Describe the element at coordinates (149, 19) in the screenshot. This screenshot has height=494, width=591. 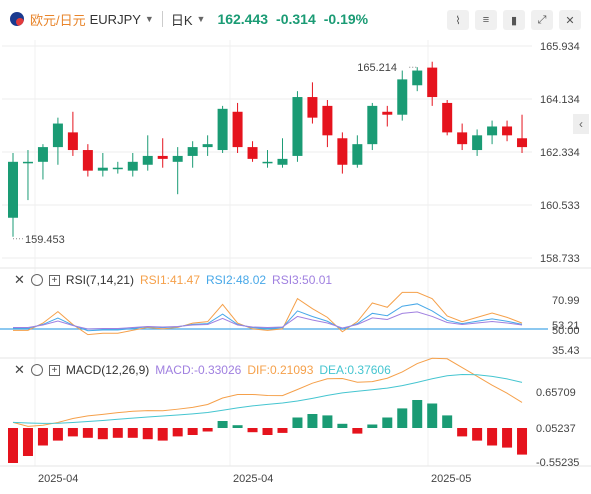
I see `chevron-down-icon: ▼` at that location.